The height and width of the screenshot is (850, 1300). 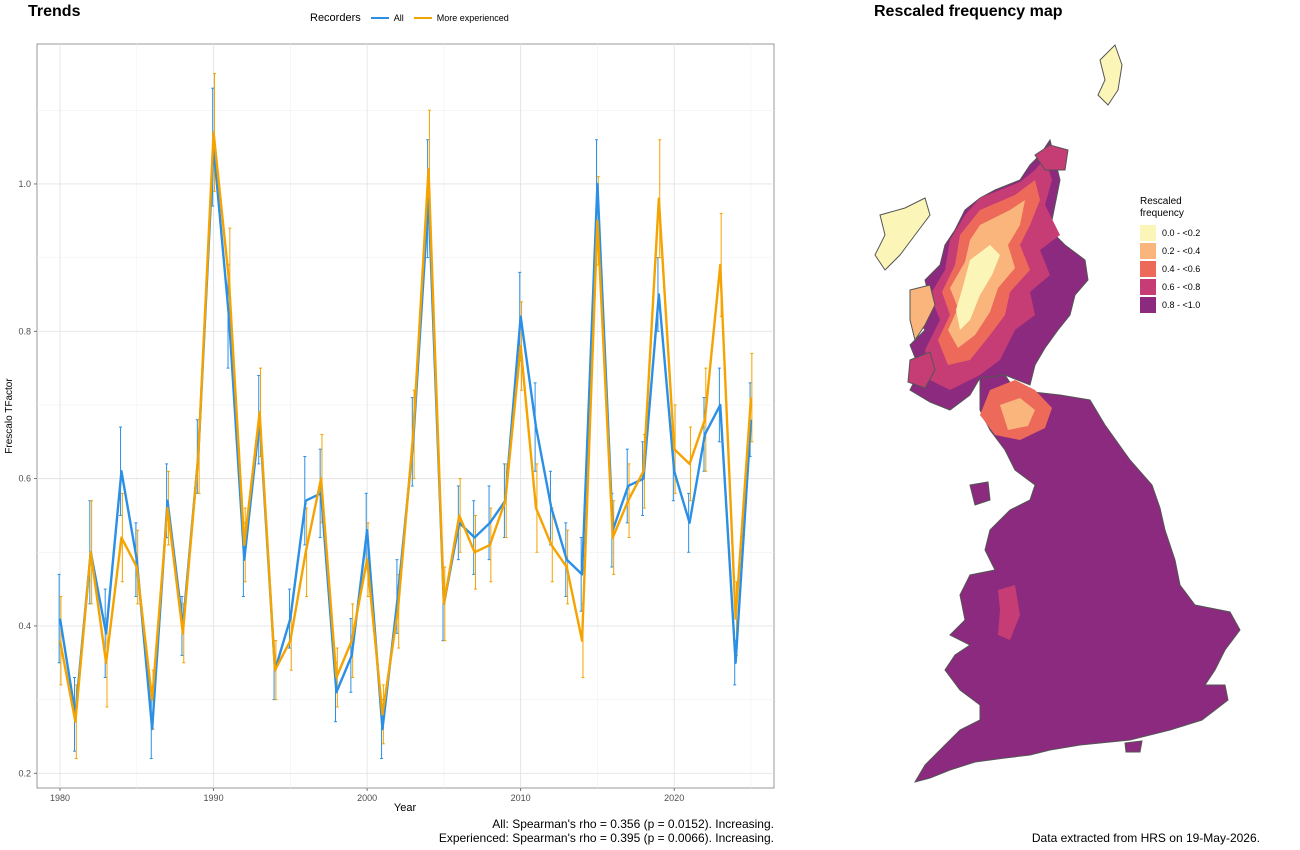 I want to click on map-island-skye, so click(x=922, y=313).